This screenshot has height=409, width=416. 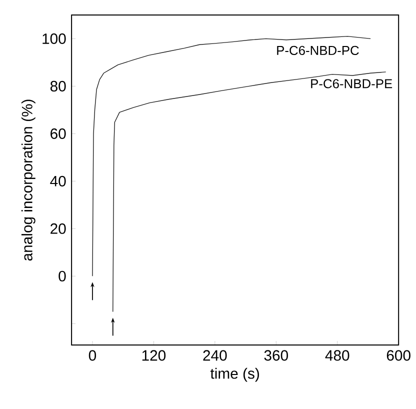 What do you see at coordinates (337, 355) in the screenshot?
I see `x-tick-label: 480` at bounding box center [337, 355].